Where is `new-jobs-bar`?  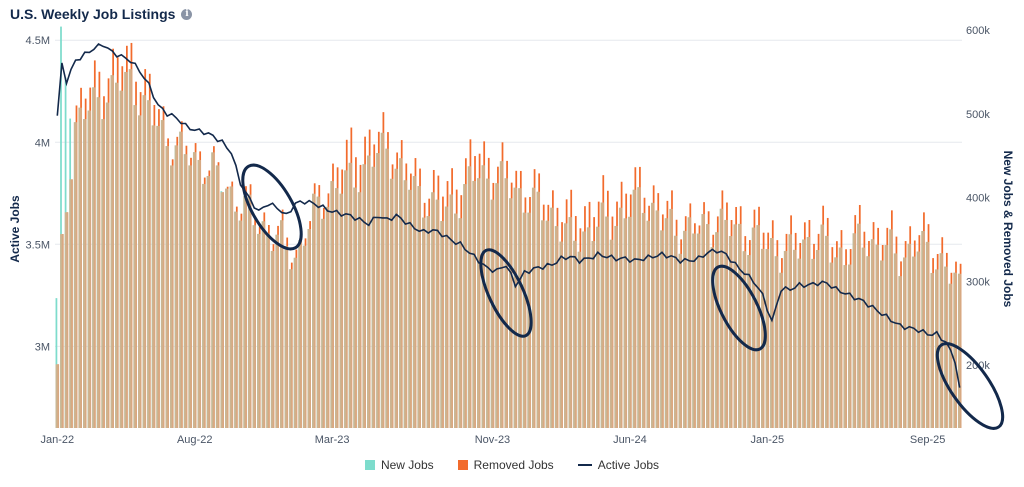 new-jobs-bar is located at coordinates (61, 227).